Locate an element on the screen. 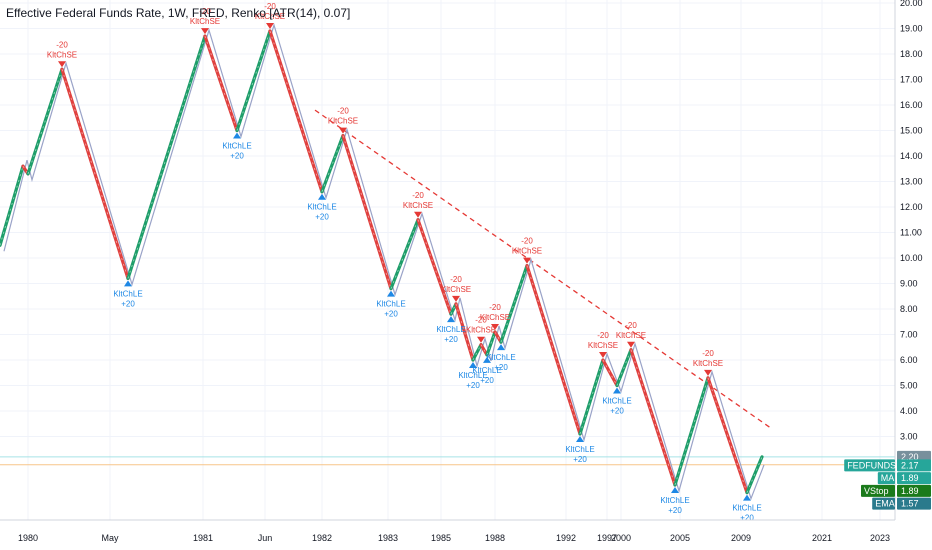 The image size is (932, 550). price-badge-value: 2.20 is located at coordinates (910, 457).